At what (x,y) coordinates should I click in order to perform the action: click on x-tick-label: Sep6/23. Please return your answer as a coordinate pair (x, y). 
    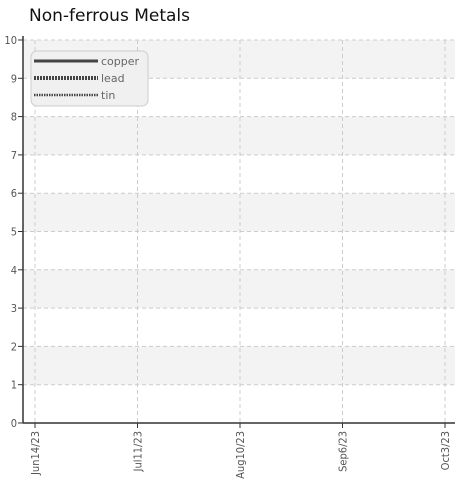
    Looking at the image, I should click on (343, 451).